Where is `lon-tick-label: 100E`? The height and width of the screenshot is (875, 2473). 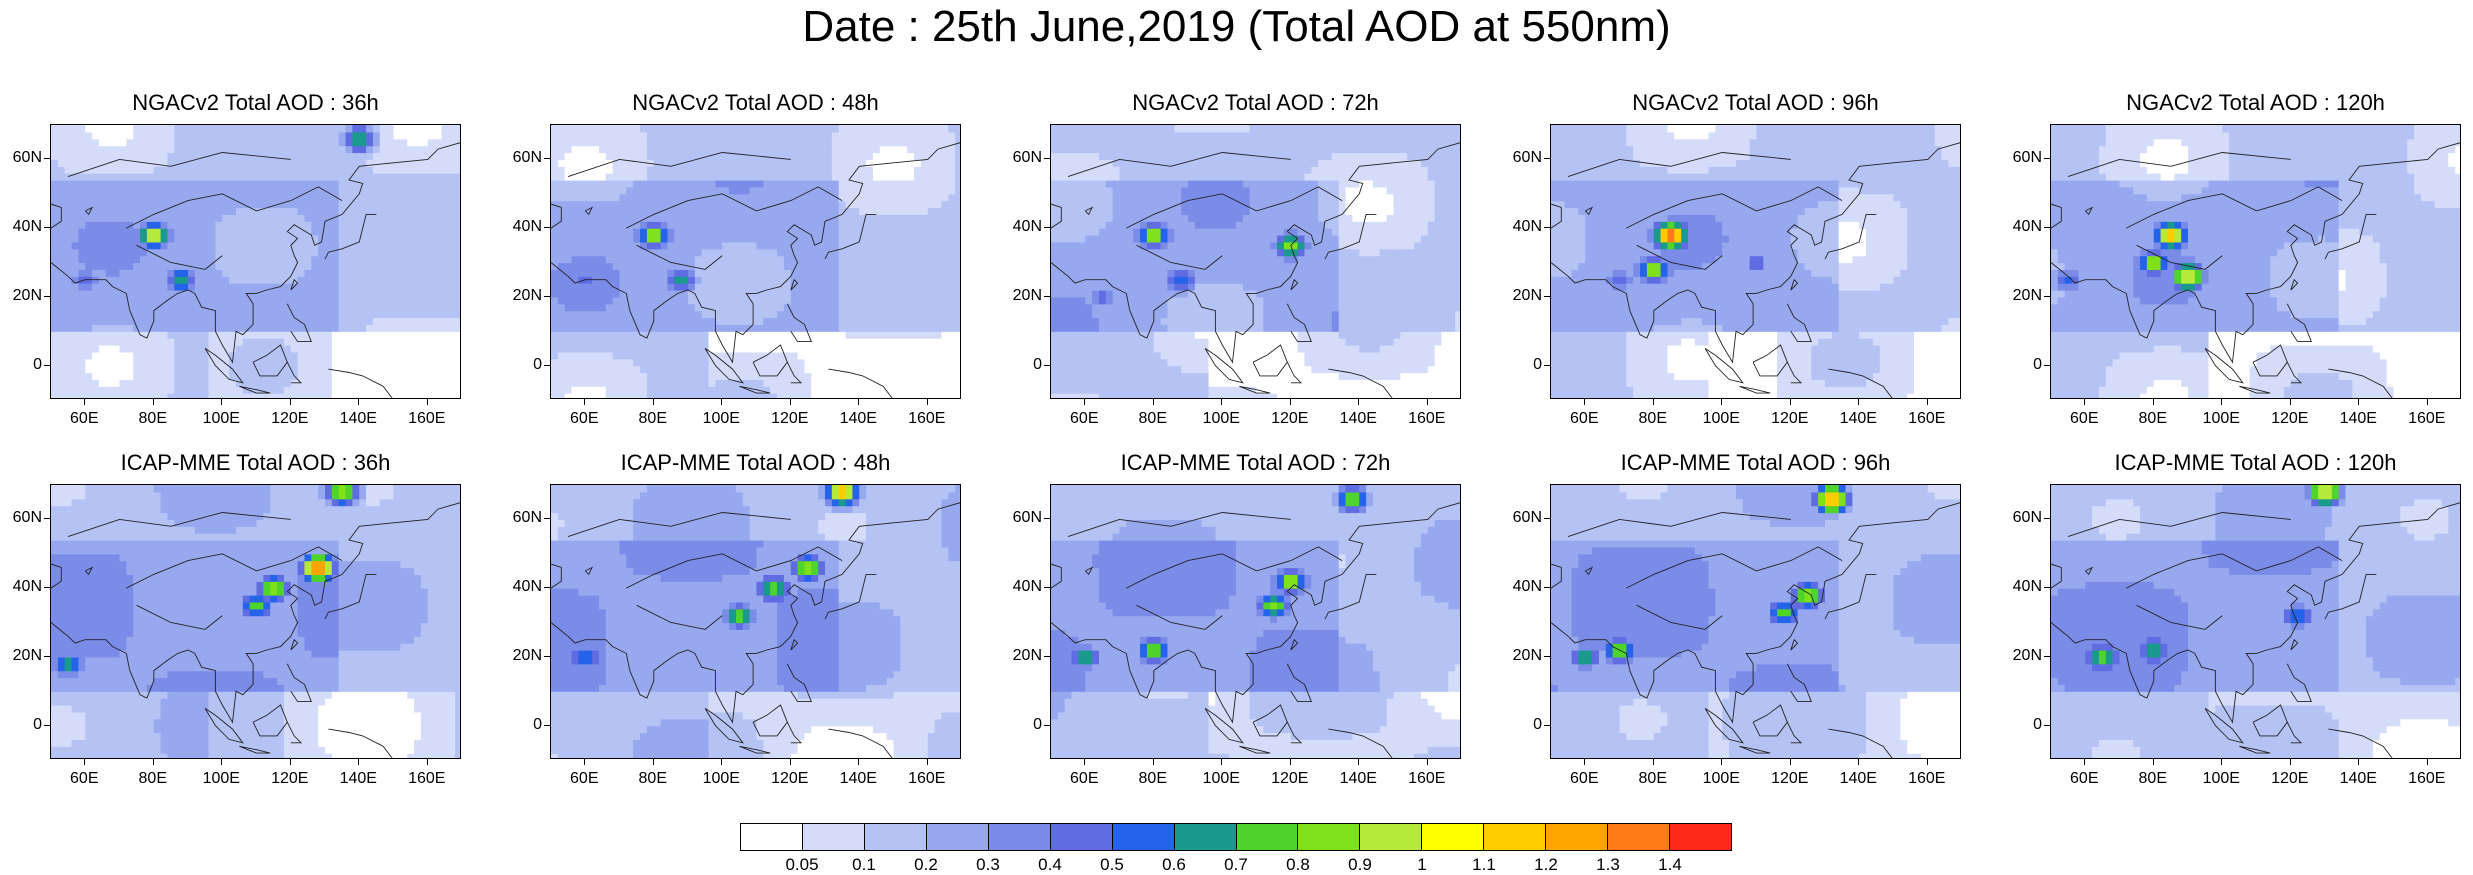 lon-tick-label: 100E is located at coordinates (721, 419).